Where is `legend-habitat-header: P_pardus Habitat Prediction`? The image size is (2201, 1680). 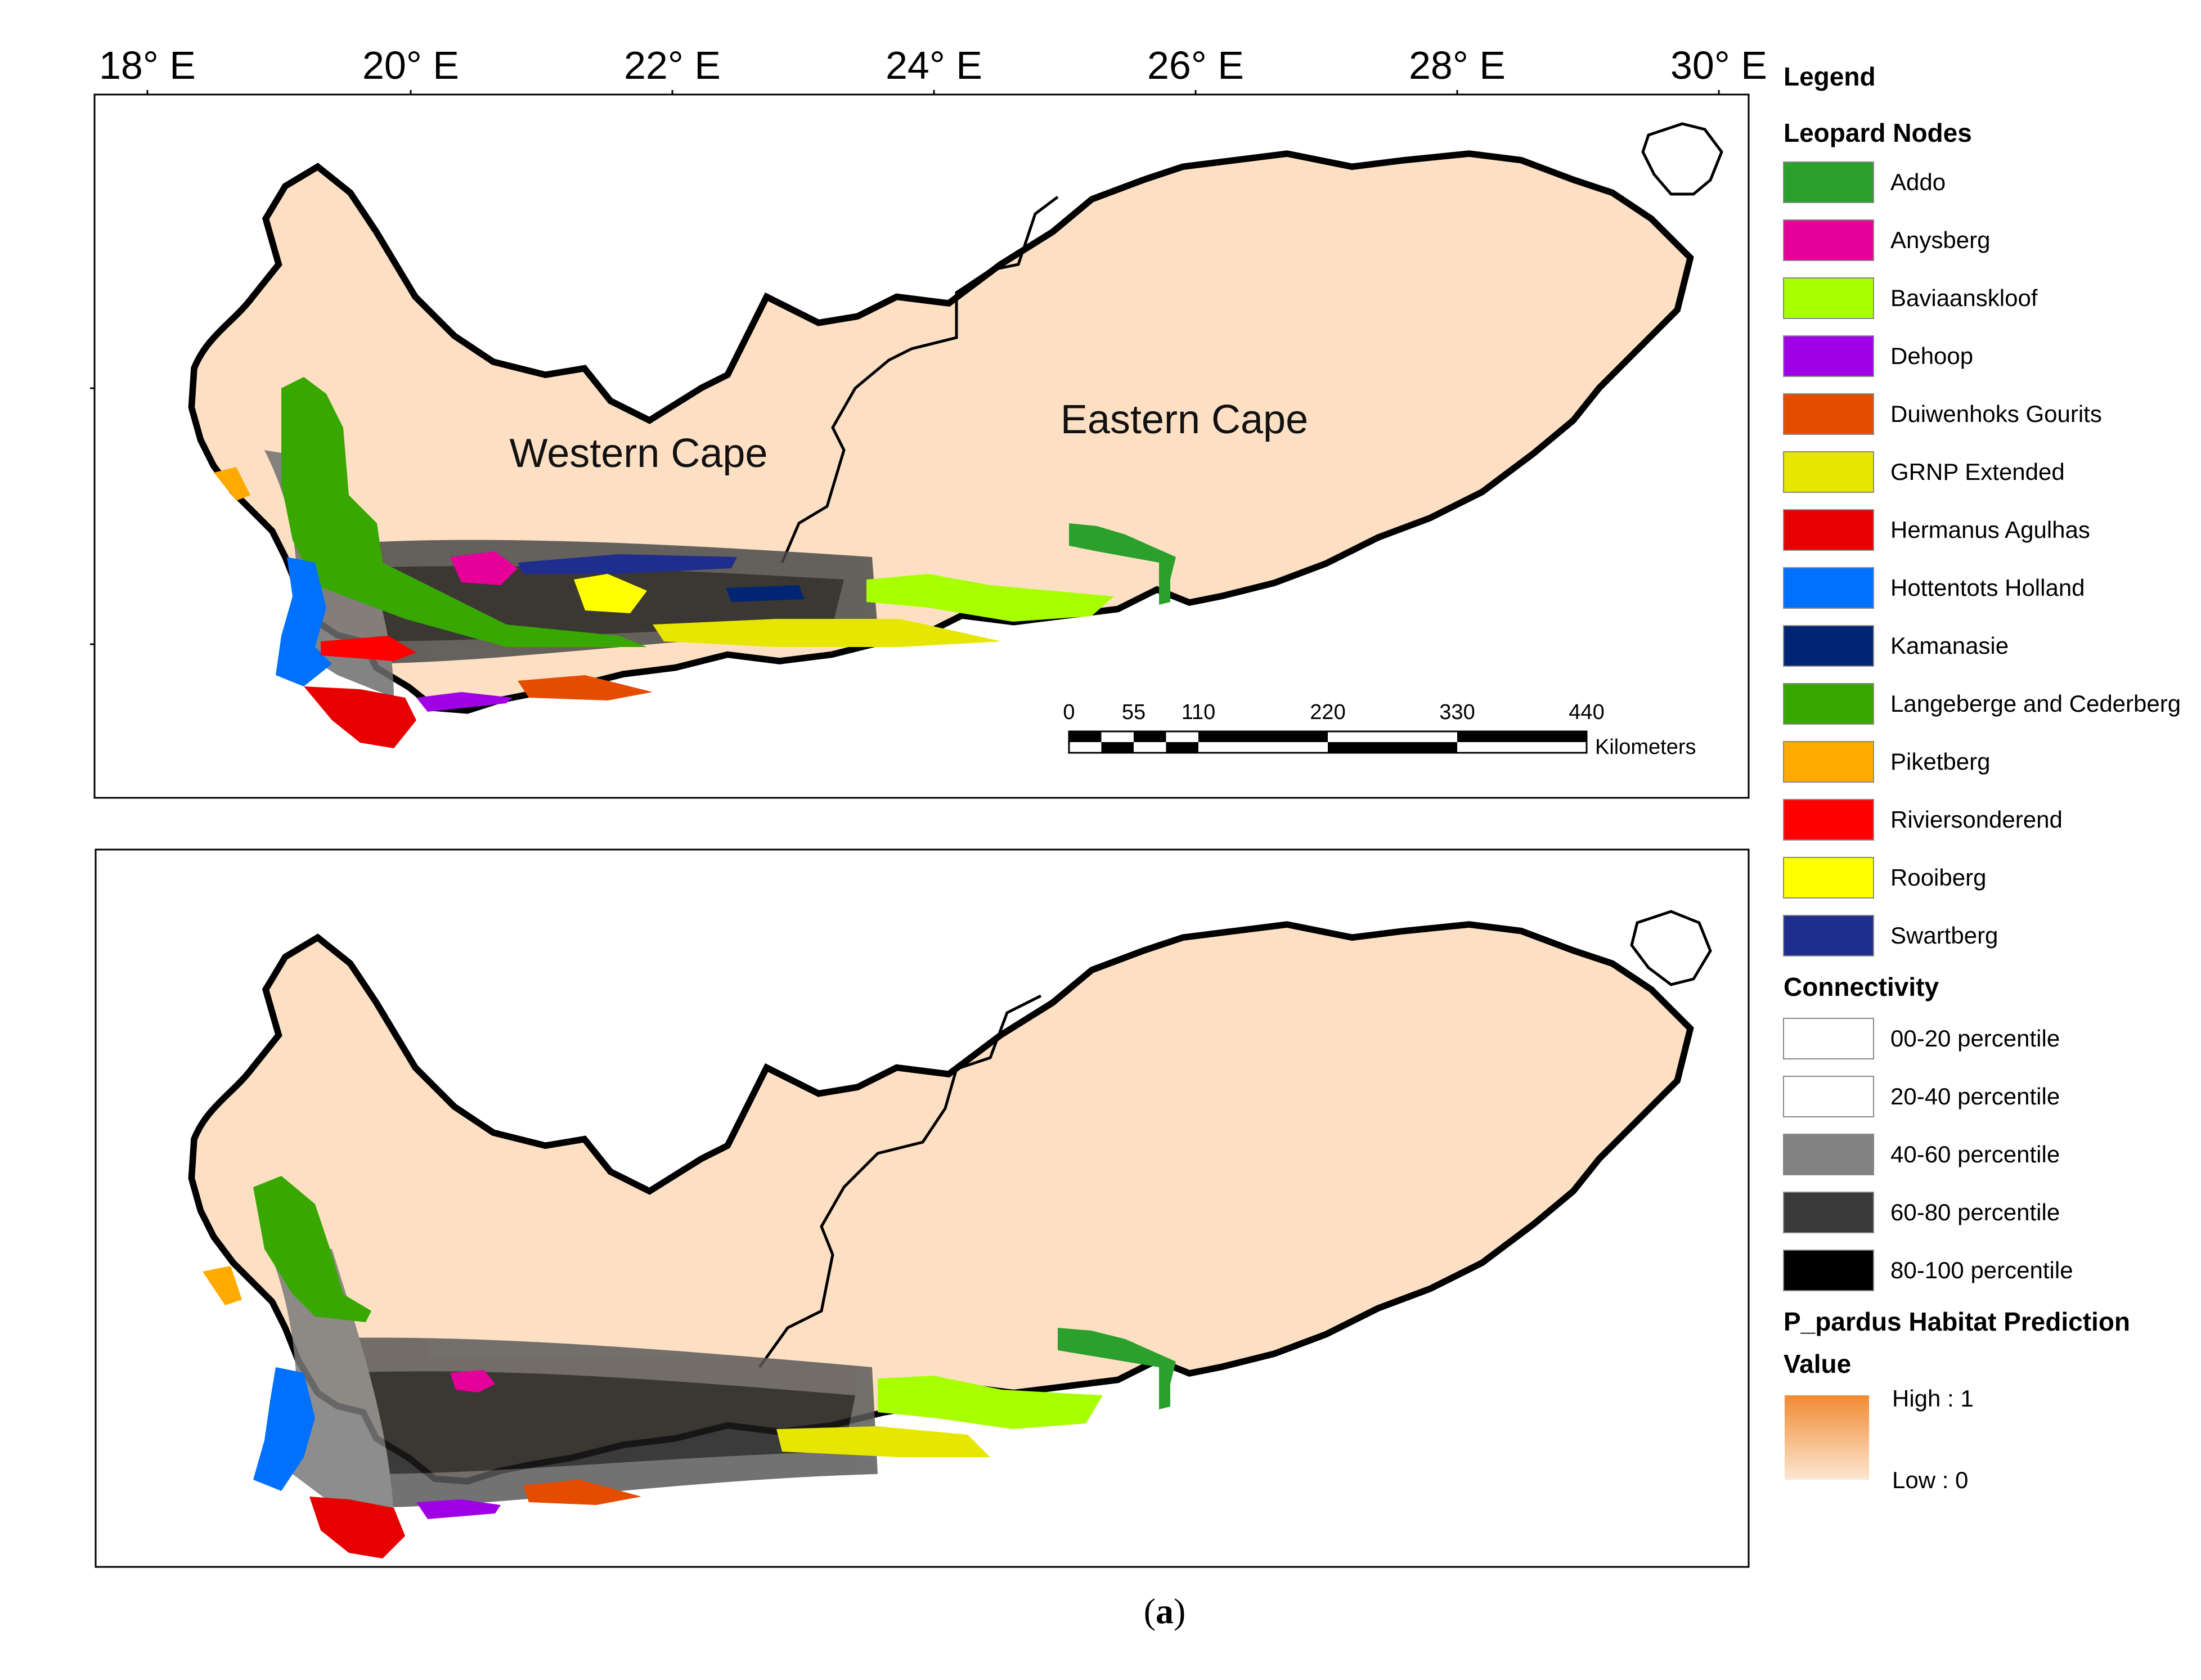 legend-habitat-header: P_pardus Habitat Prediction is located at coordinates (1957, 1321).